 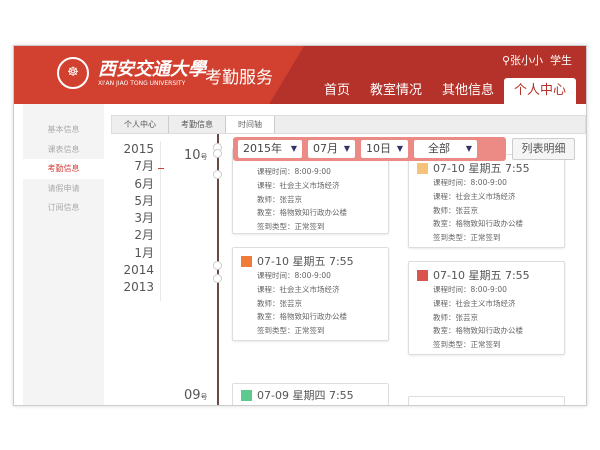 What do you see at coordinates (196, 155) in the screenshot?
I see `day-label: 10号` at bounding box center [196, 155].